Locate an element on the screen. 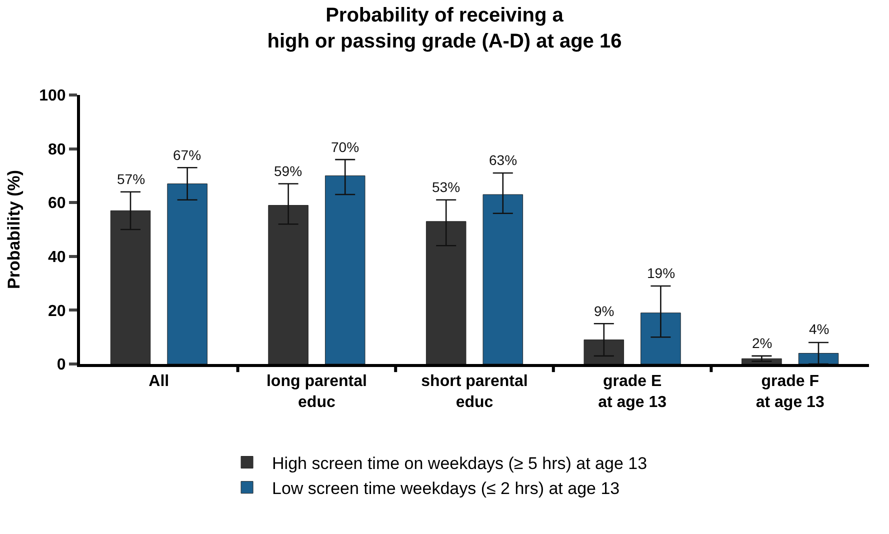  y-tick-label: 20 is located at coordinates (57, 311).